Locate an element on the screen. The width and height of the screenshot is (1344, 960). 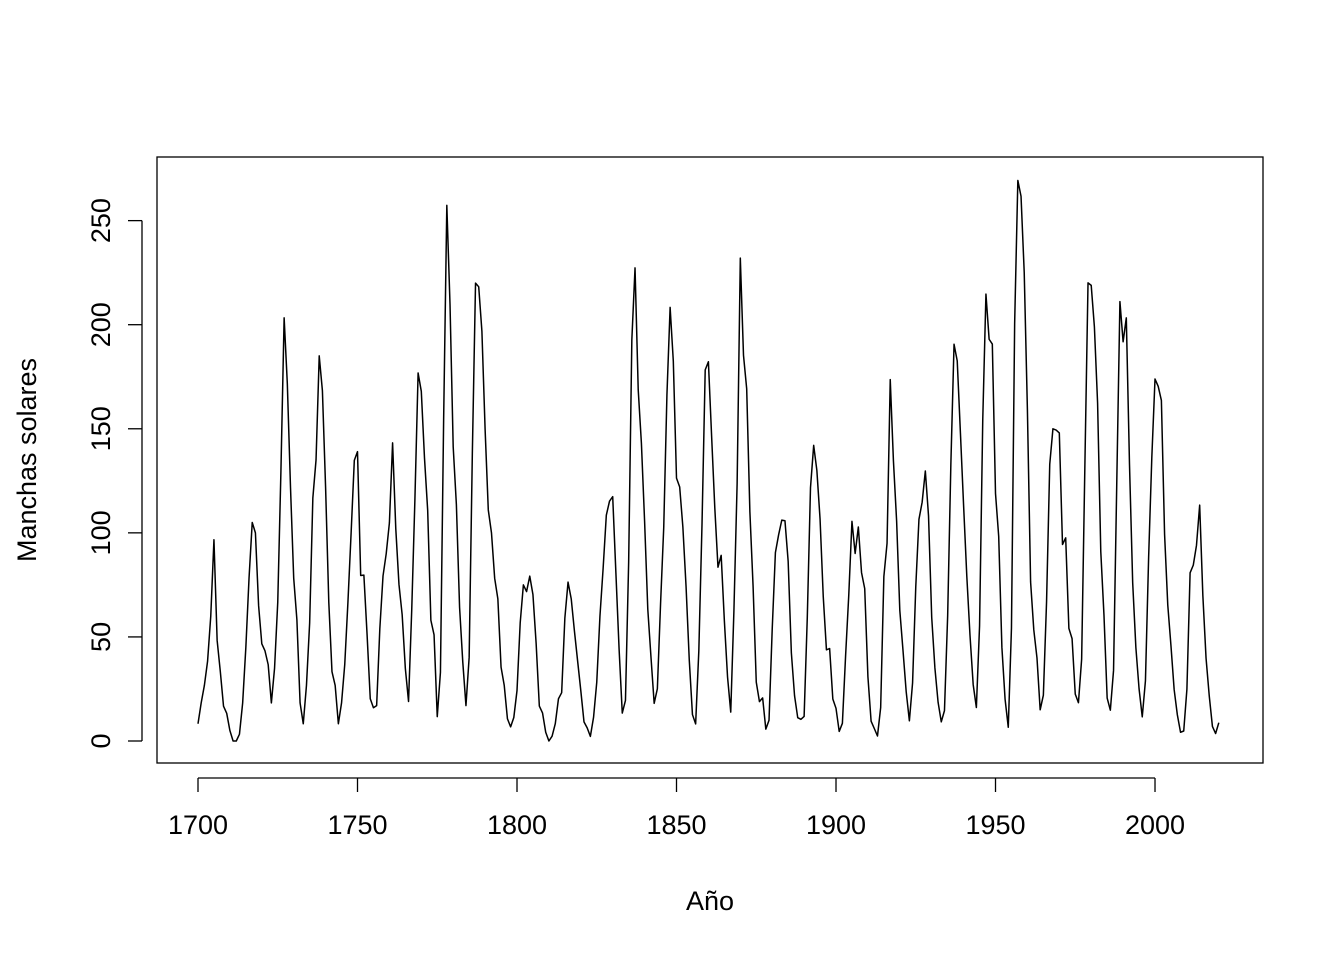
y-tick-label: 250 is located at coordinates (101, 220).